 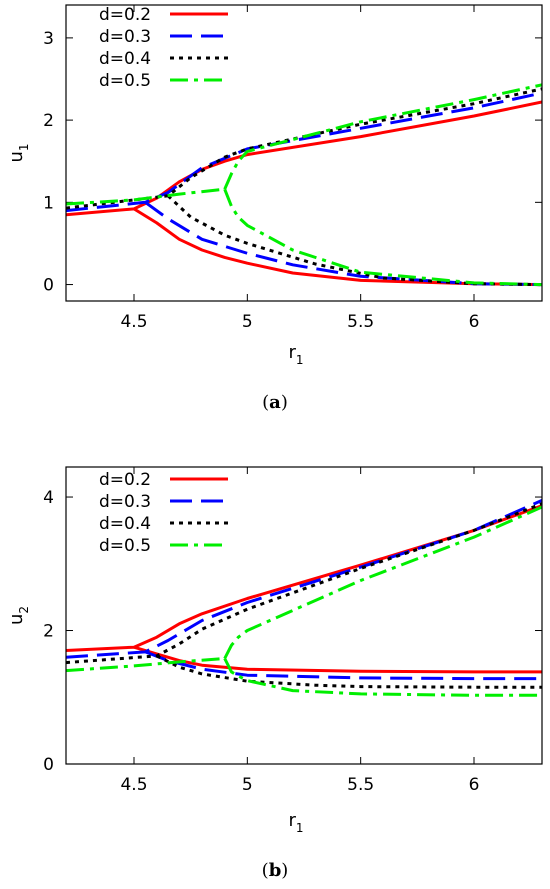 I want to click on y-tick-label: 3, so click(x=48, y=39).